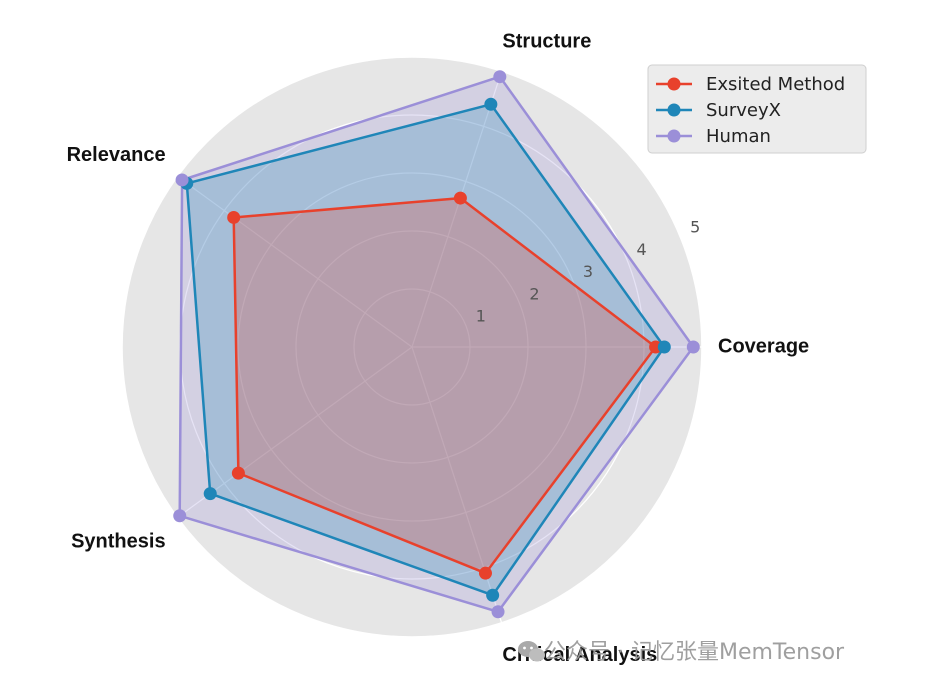 This screenshot has height=693, width=928. Describe the element at coordinates (641, 249) in the screenshot. I see `radial-tick-label: 4` at that location.